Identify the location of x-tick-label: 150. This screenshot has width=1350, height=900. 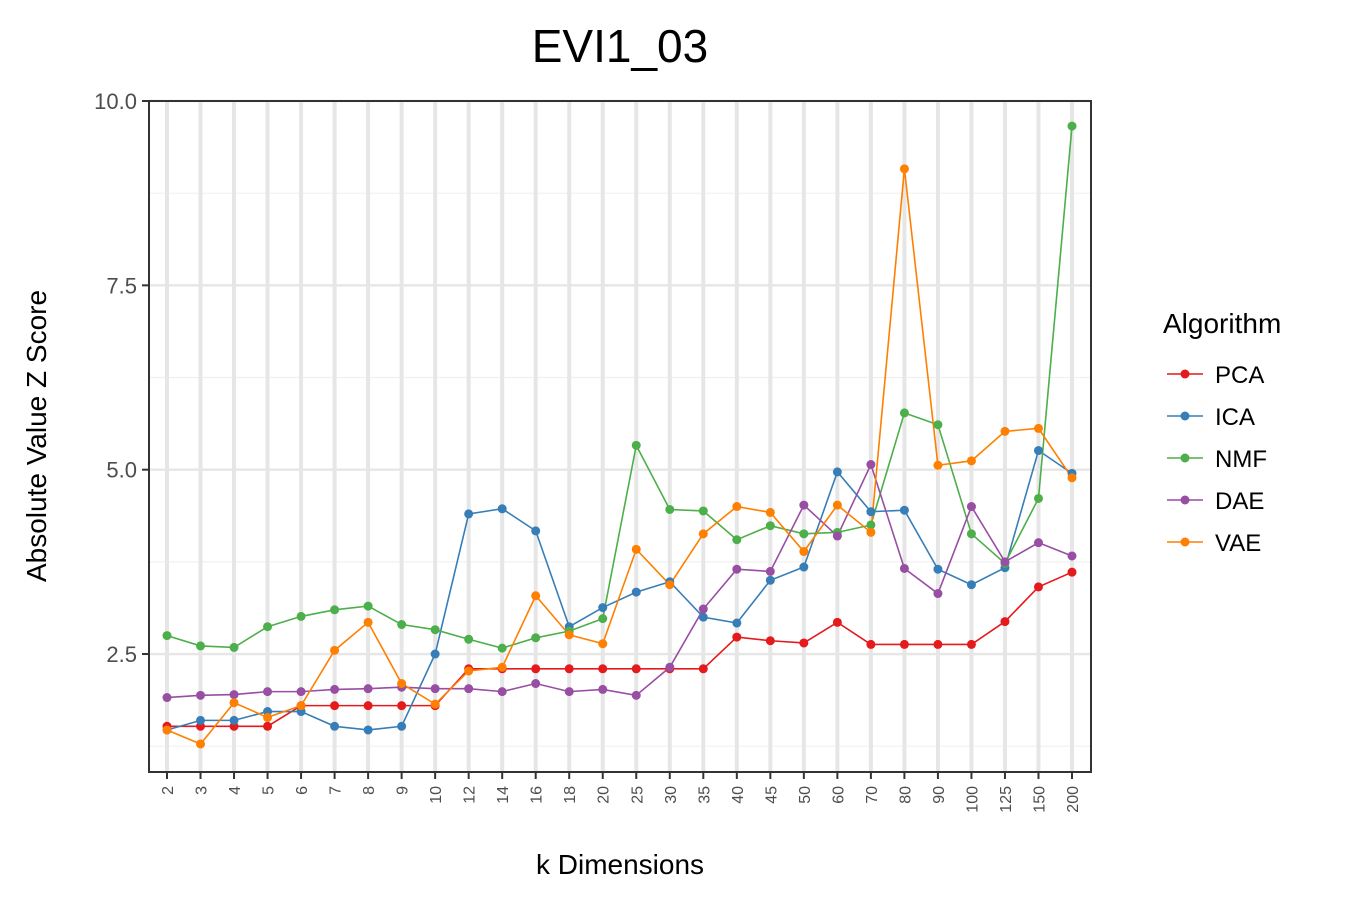
(1039, 799).